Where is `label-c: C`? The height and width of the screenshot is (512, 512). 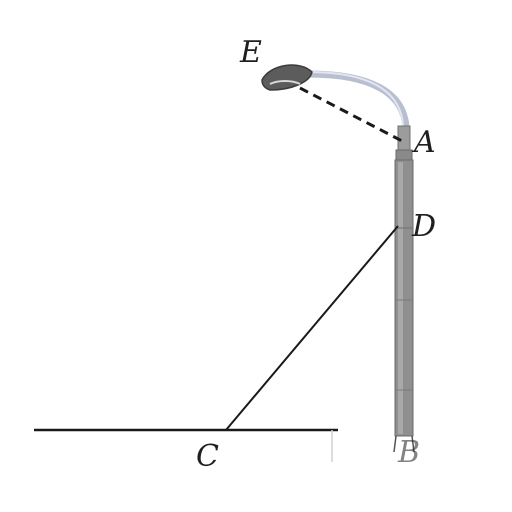 label-c: C is located at coordinates (207, 456).